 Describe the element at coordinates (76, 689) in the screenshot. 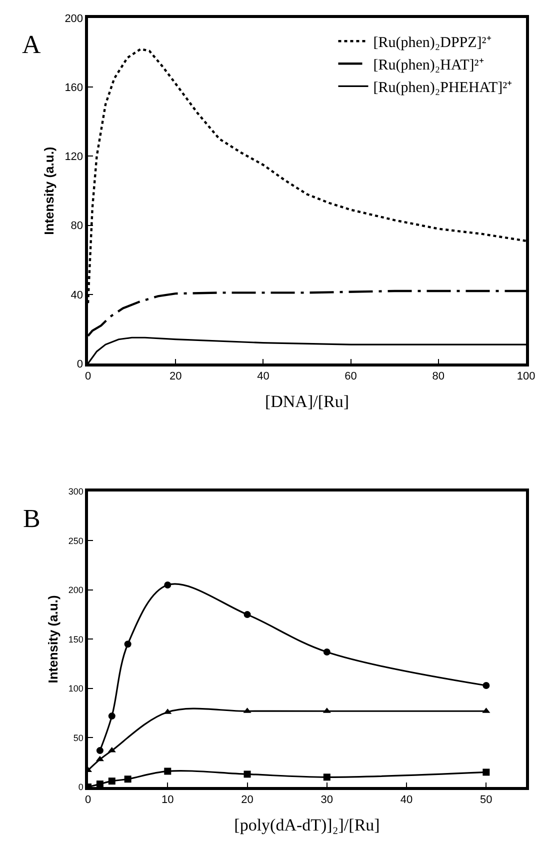

I see `y-tick-label: 100` at that location.